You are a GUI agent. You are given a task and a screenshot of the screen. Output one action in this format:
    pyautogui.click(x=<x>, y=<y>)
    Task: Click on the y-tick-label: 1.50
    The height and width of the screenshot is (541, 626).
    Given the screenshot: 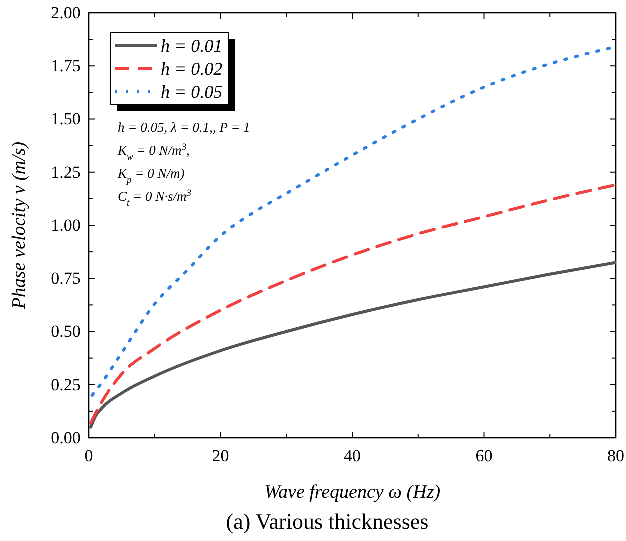 What is the action you would take?
    pyautogui.click(x=66, y=119)
    